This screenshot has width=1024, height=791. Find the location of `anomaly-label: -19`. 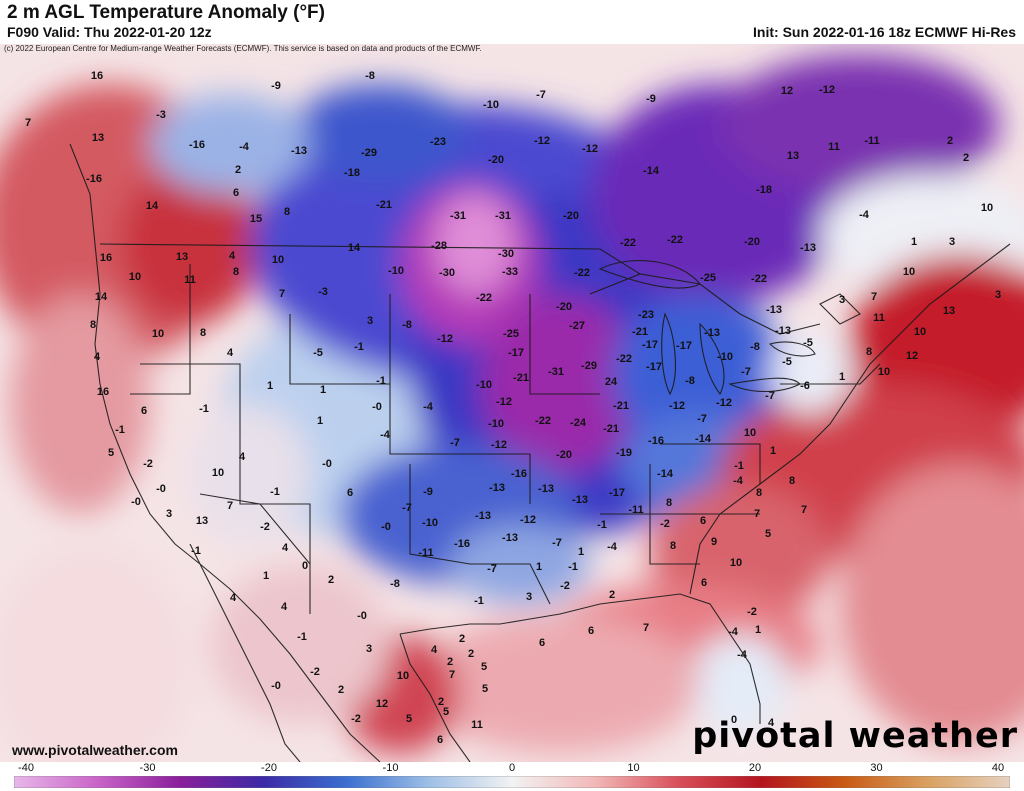

anomaly-label: -19 is located at coordinates (624, 453).